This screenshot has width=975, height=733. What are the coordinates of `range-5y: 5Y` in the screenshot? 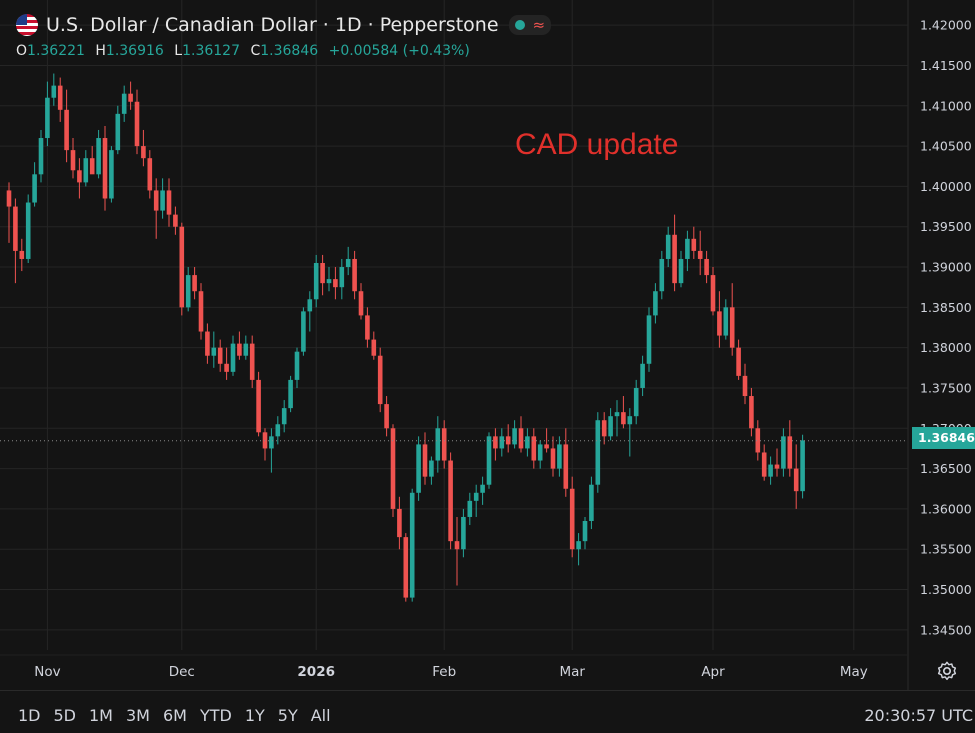 It's located at (287, 715).